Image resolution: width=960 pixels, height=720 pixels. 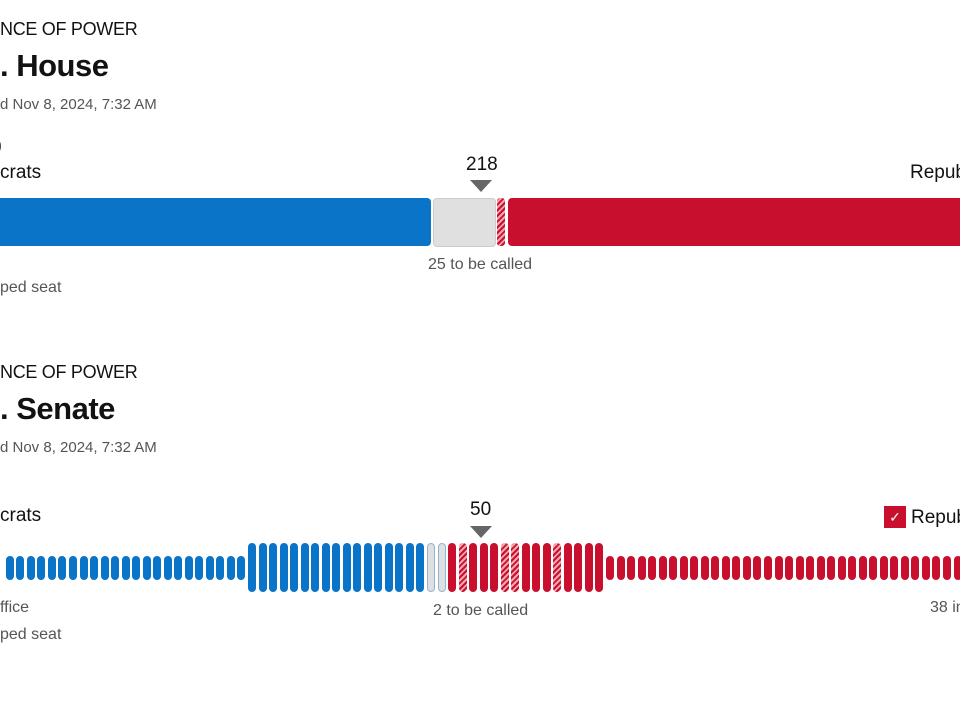 What do you see at coordinates (480, 264) in the screenshot?
I see `house-to-be-called: 25 to be called` at bounding box center [480, 264].